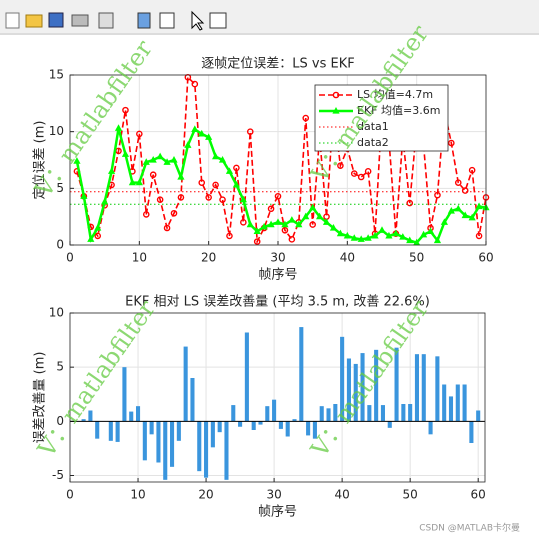 The image size is (539, 539). What do you see at coordinates (56, 75) in the screenshot?
I see `y-tick-label: 15` at bounding box center [56, 75].